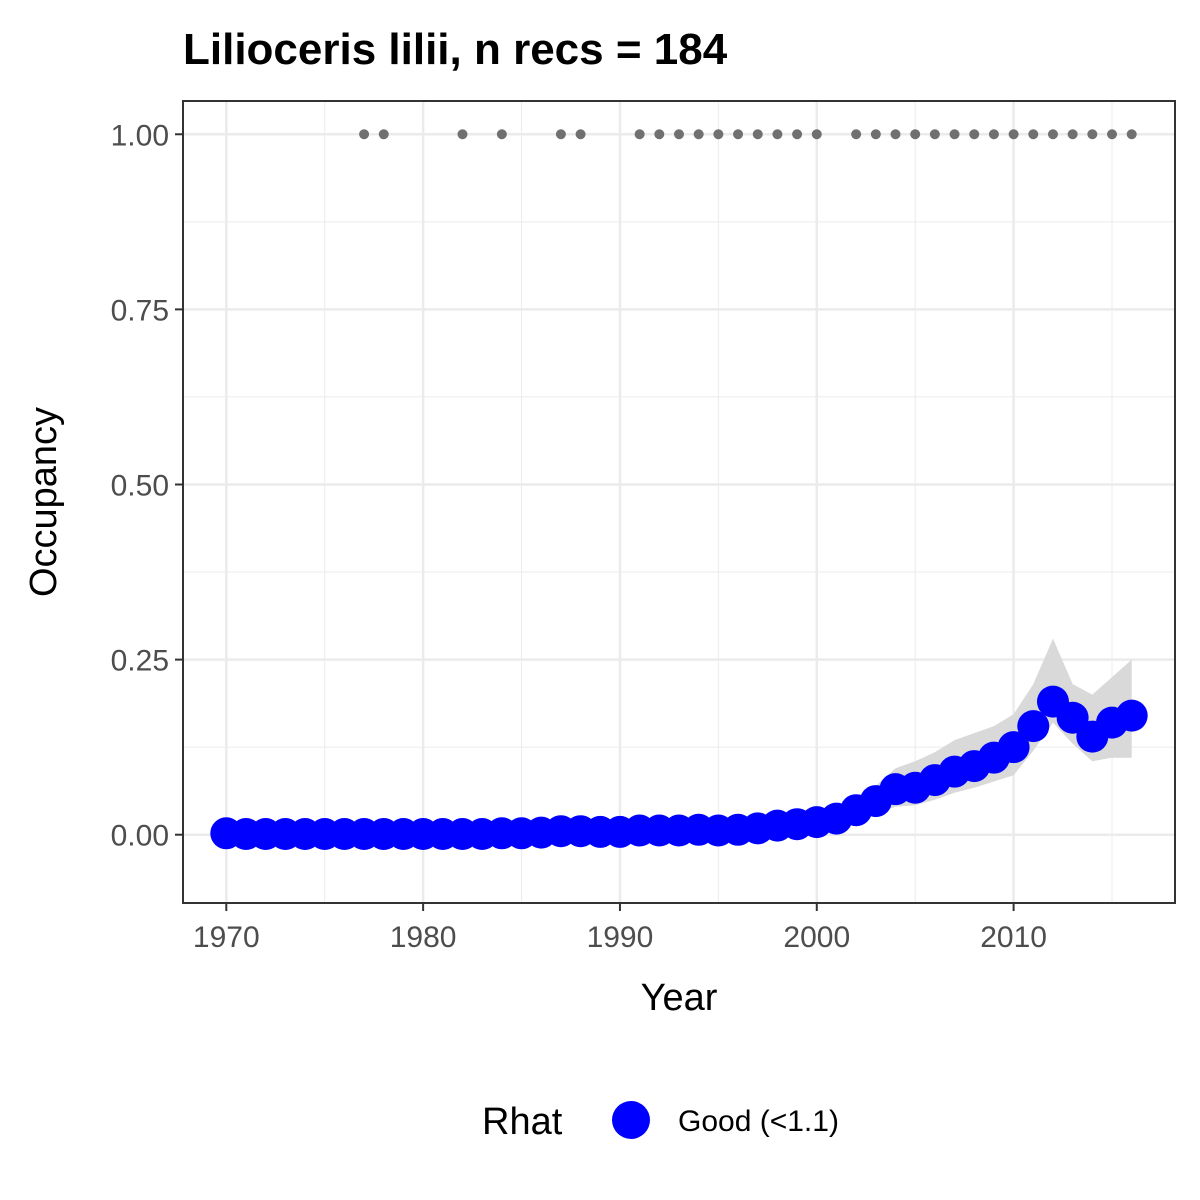 The height and width of the screenshot is (1200, 1200). Describe the element at coordinates (44, 502) in the screenshot. I see `y-axis-title: Occupancy` at that location.